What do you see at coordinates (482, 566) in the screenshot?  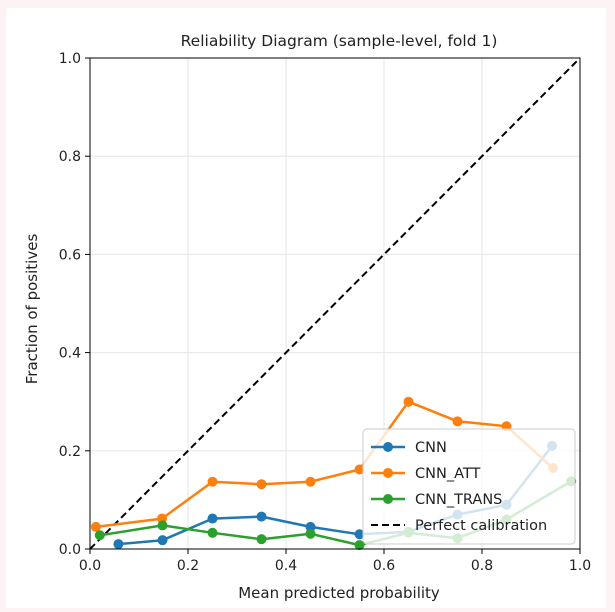 I see `x-tick-label: 0.8` at bounding box center [482, 566].